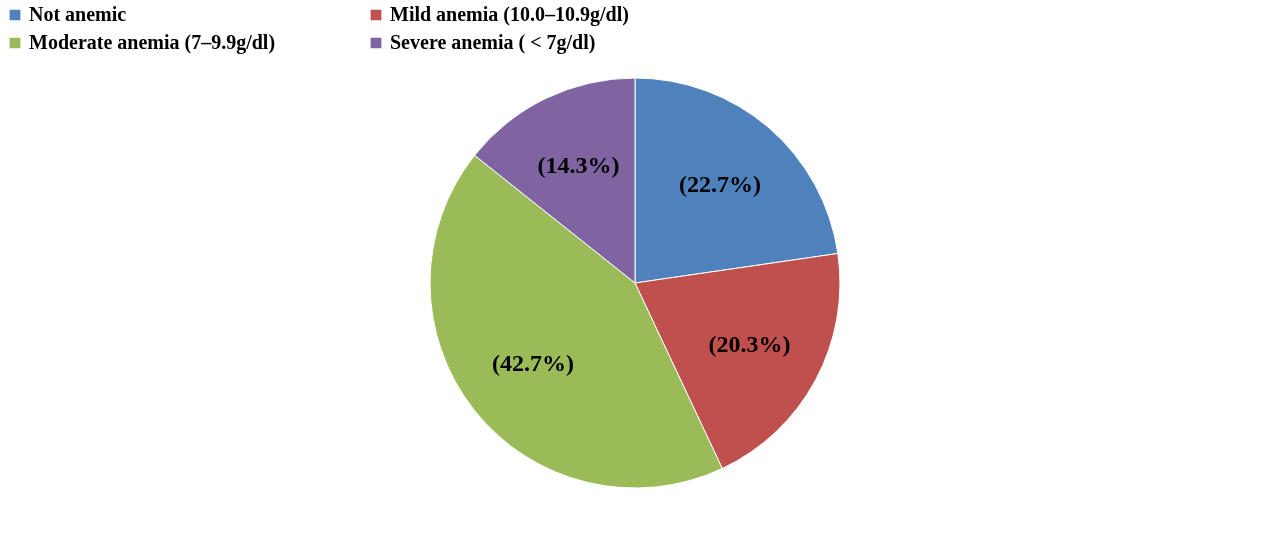  I want to click on data-label: (20.3%), so click(749, 343).